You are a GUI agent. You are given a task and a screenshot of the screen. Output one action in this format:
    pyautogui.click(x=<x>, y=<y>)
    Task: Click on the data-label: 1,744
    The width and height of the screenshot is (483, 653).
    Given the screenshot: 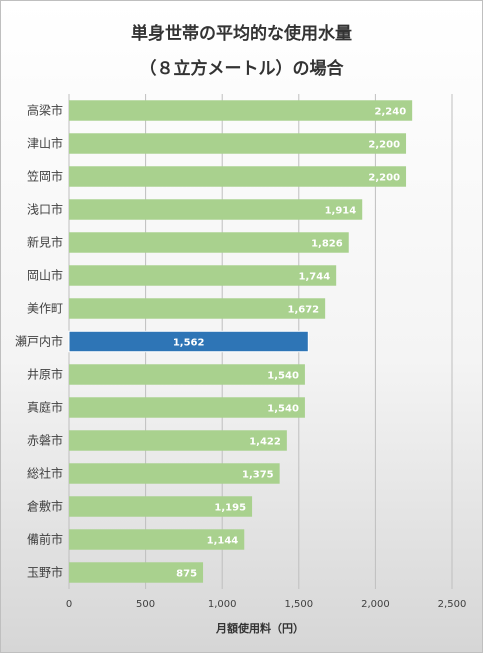 What is the action you would take?
    pyautogui.click(x=315, y=277)
    